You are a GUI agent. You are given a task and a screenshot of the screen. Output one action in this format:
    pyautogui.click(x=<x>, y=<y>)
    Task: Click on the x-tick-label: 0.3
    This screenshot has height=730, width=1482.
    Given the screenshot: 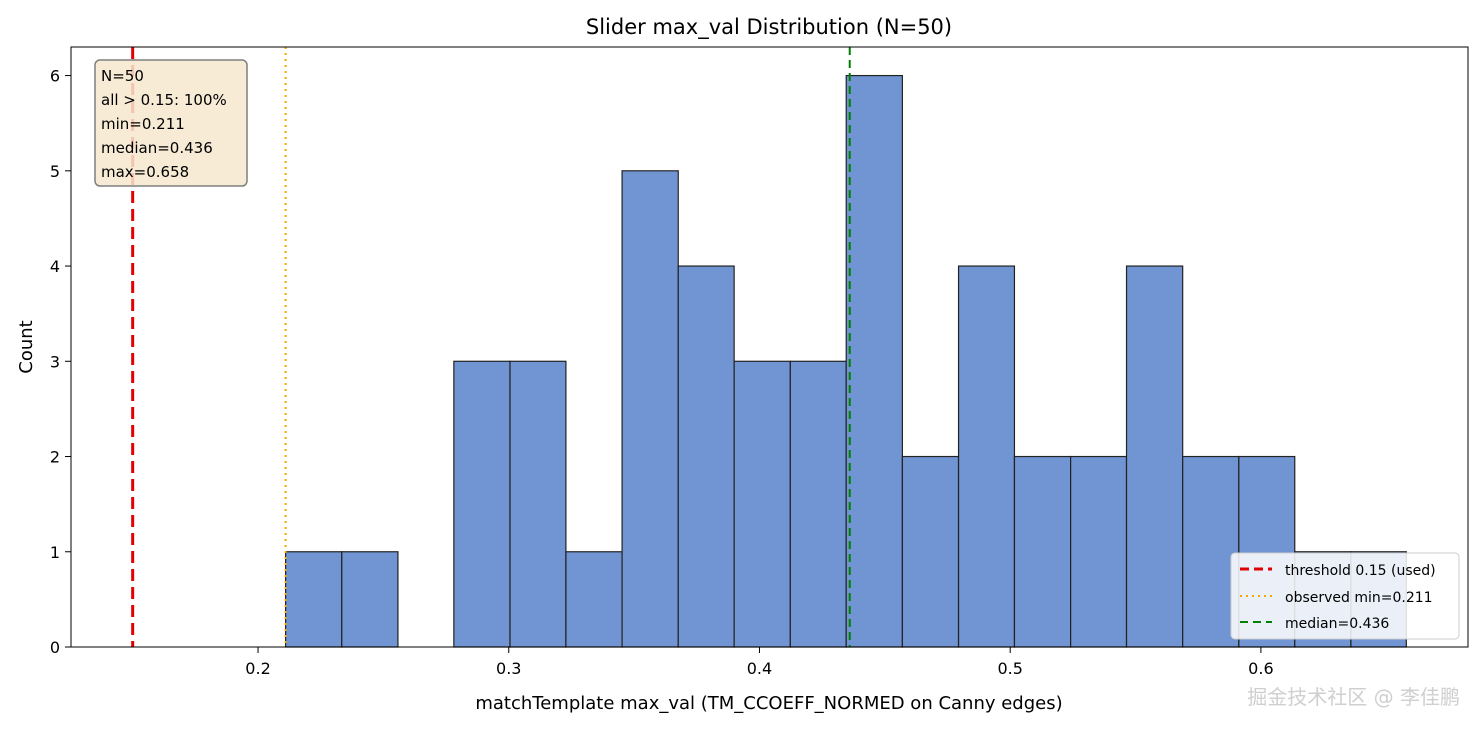 What is the action you would take?
    pyautogui.click(x=508, y=668)
    